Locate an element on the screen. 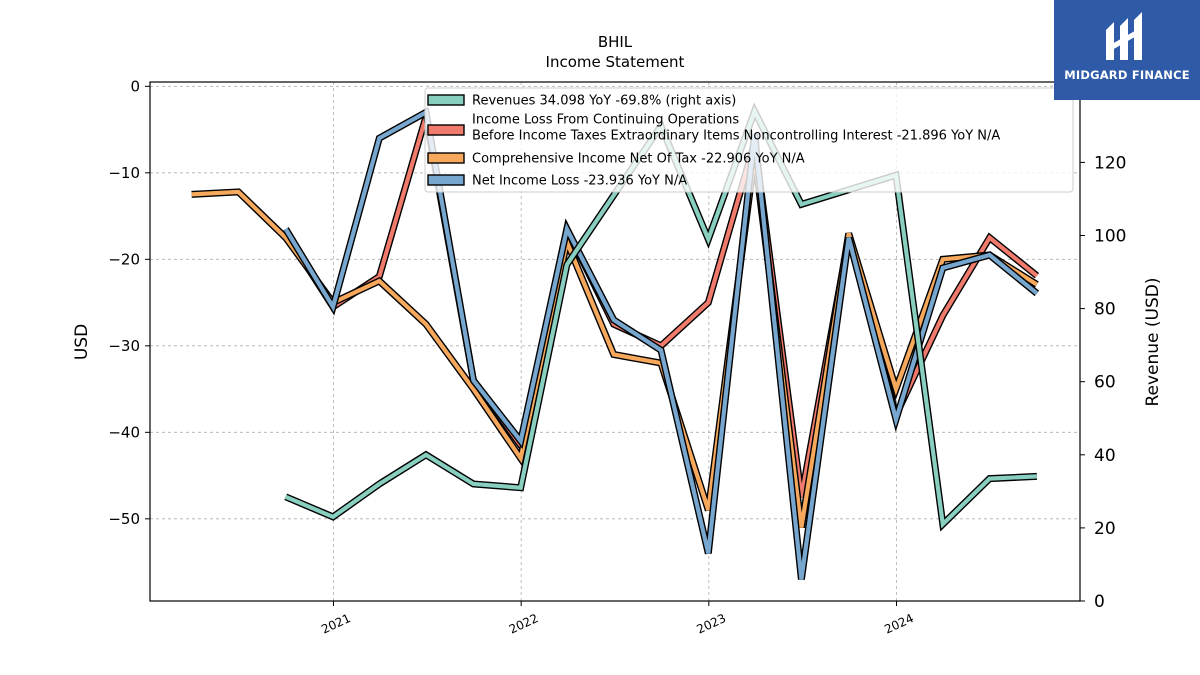 The height and width of the screenshot is (675, 1200). x-tick-label: 2021 is located at coordinates (336, 624).